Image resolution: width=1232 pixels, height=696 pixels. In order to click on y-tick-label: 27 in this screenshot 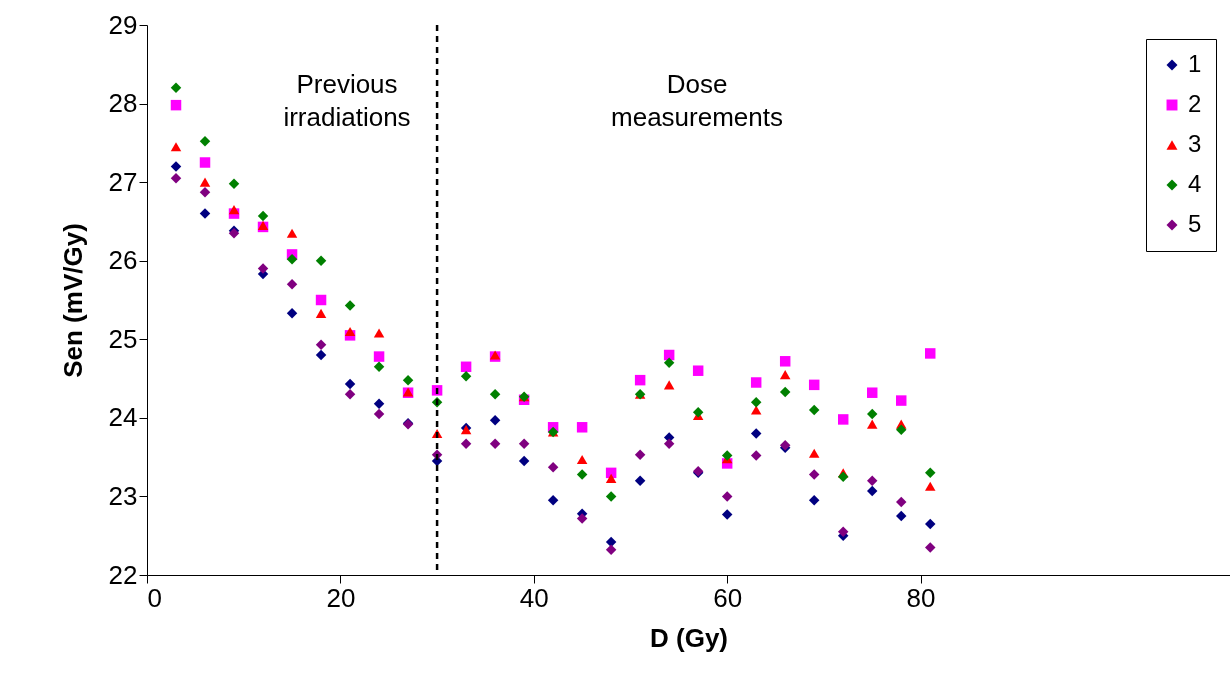, I will do `click(123, 181)`.